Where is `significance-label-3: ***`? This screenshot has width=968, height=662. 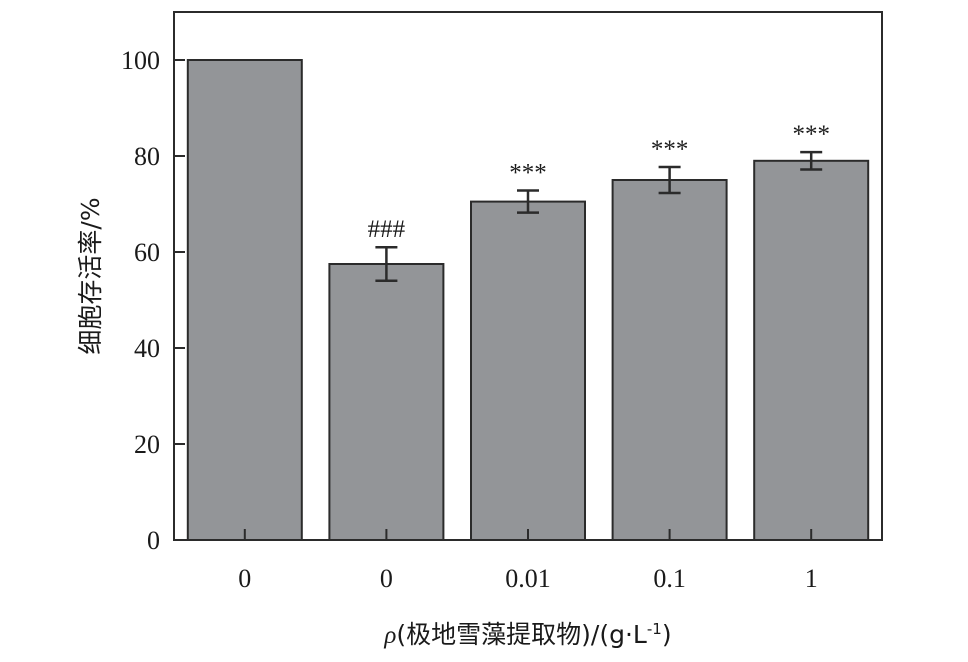
significance-label-3: *** is located at coordinates (528, 173).